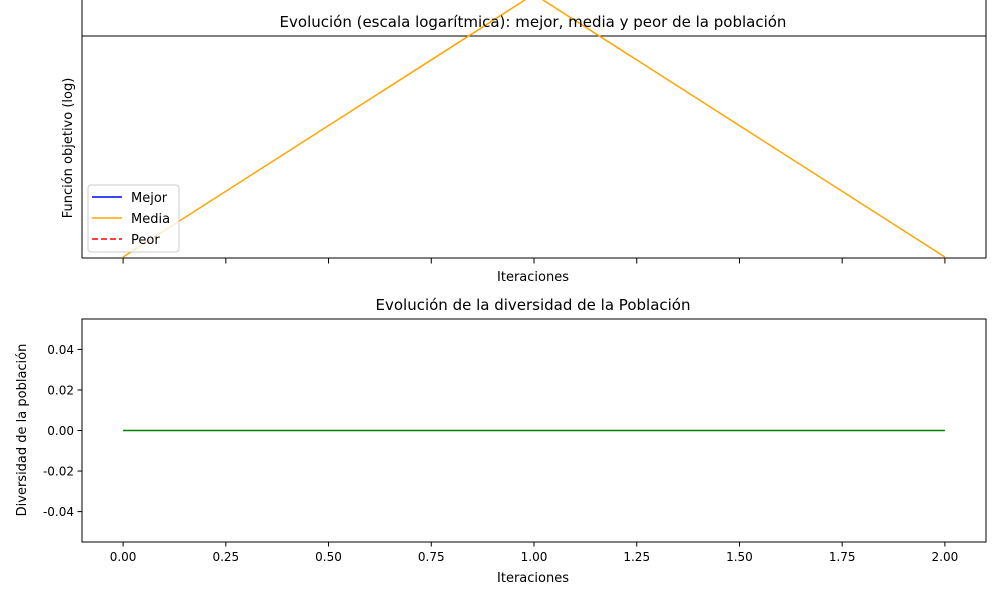 This screenshot has width=1000, height=600. What do you see at coordinates (328, 557) in the screenshot?
I see `bottom-x-tick-label-2: 0.50` at bounding box center [328, 557].